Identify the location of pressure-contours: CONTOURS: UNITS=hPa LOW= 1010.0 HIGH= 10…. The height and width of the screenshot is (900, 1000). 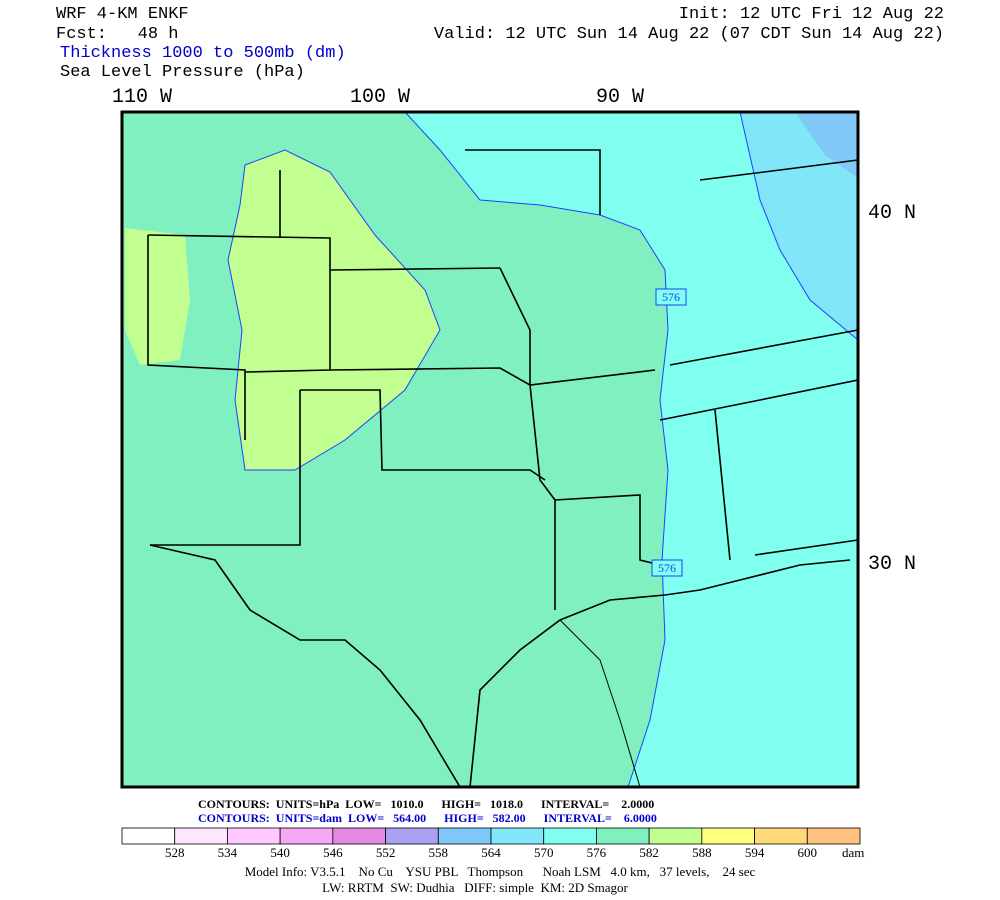
(426, 804).